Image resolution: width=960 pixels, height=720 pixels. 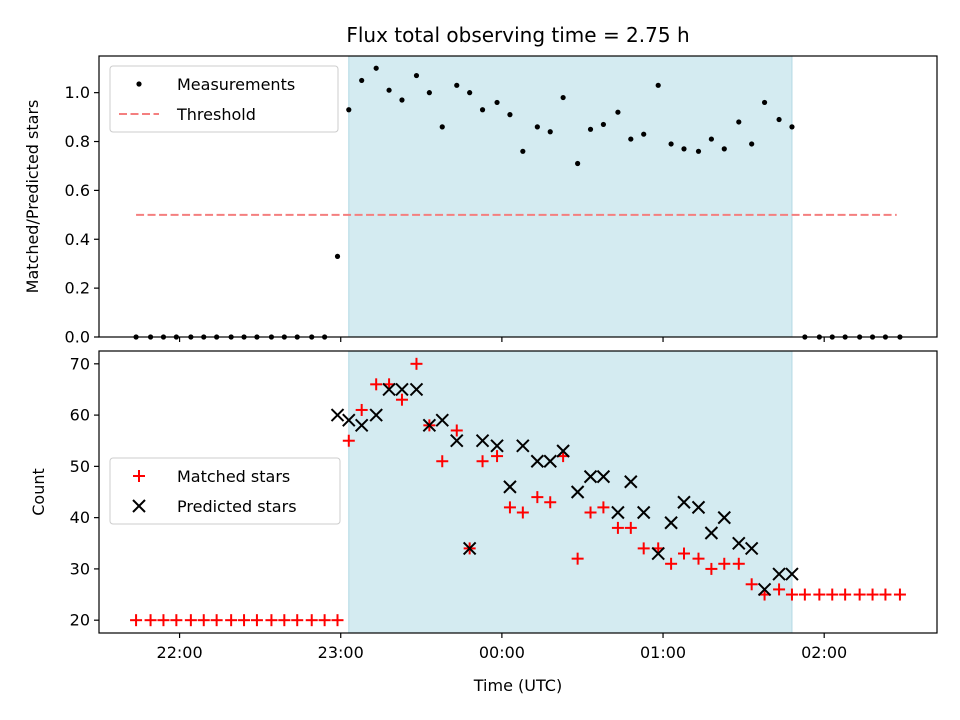 What do you see at coordinates (225, 491) in the screenshot?
I see `count-legend: Matched stars Predicted stars` at bounding box center [225, 491].